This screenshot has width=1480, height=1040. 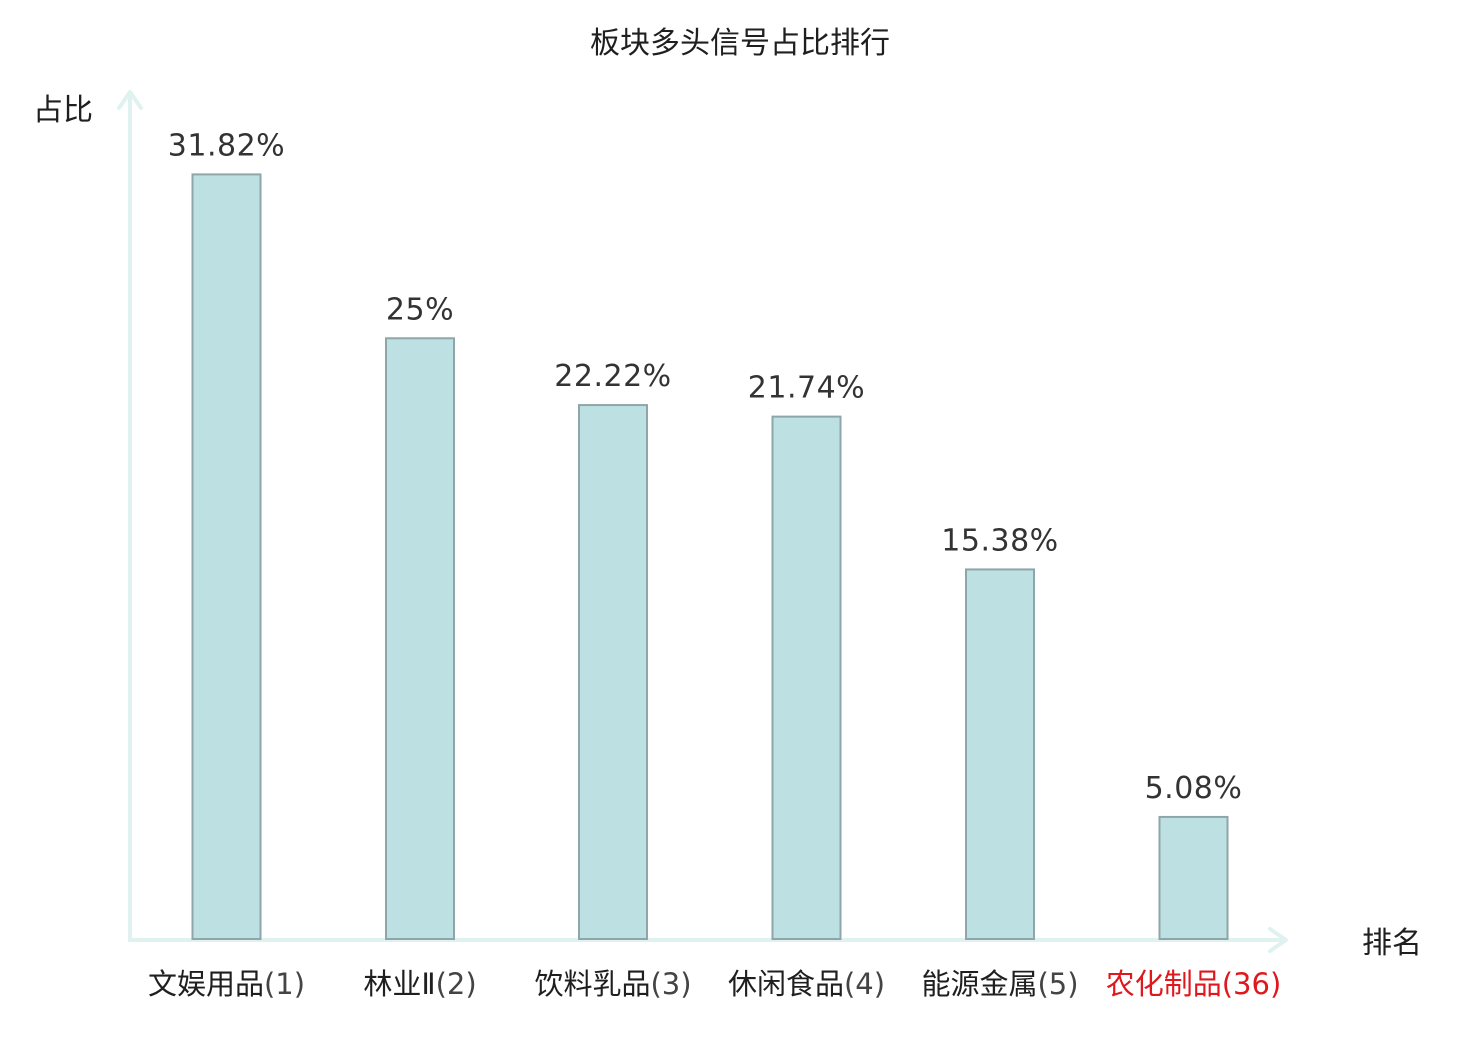 What do you see at coordinates (740, 43) in the screenshot?
I see `chart-title: 板块多头信号占比排行` at bounding box center [740, 43].